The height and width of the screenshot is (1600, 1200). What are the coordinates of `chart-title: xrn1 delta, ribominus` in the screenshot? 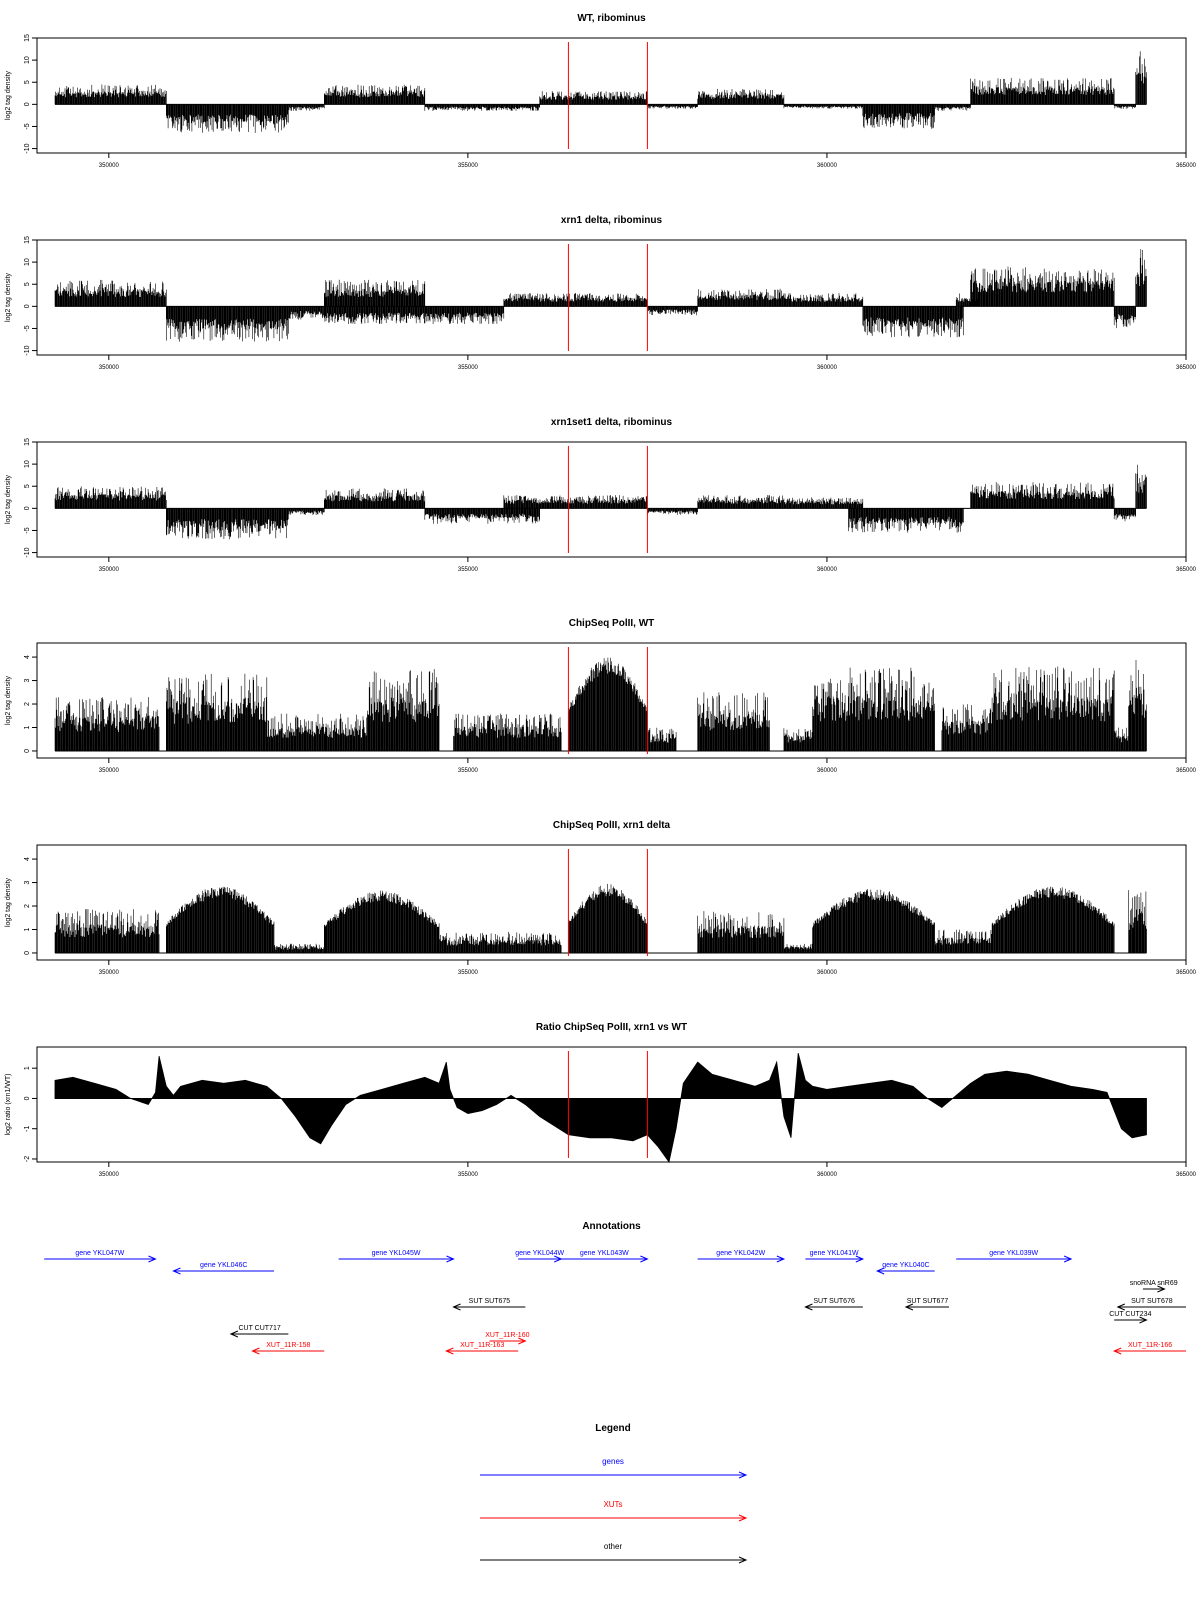 It's located at (612, 220).